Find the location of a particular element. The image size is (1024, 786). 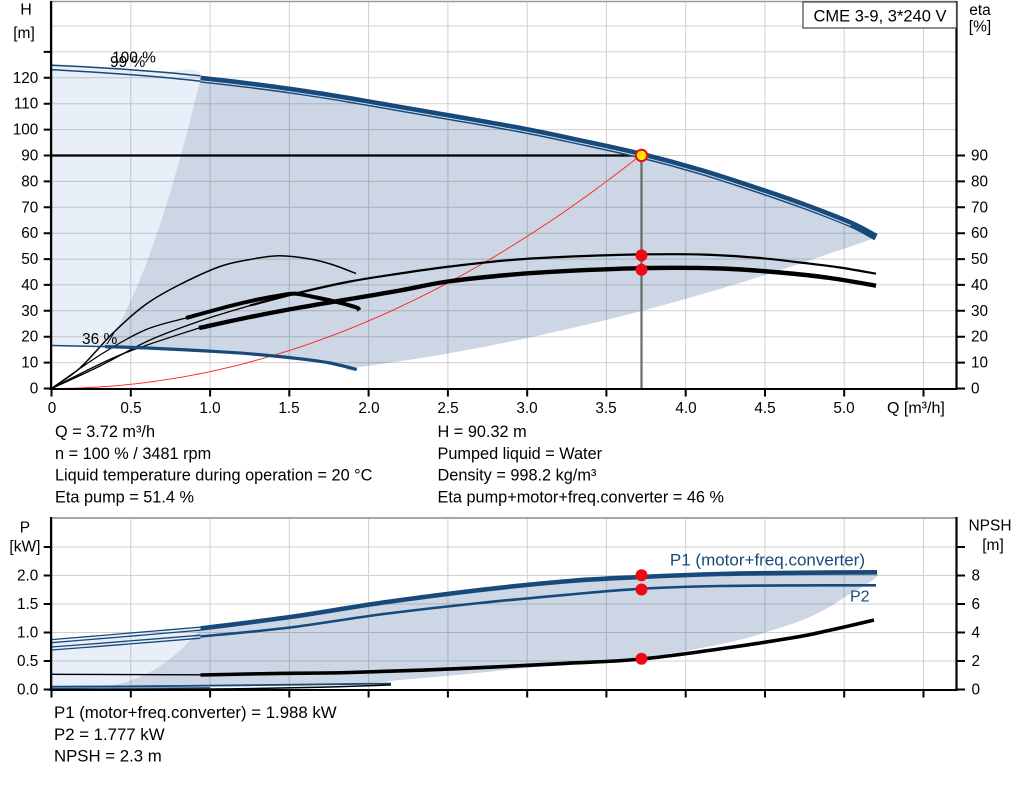

svg-text: 5.0 is located at coordinates (843, 408).